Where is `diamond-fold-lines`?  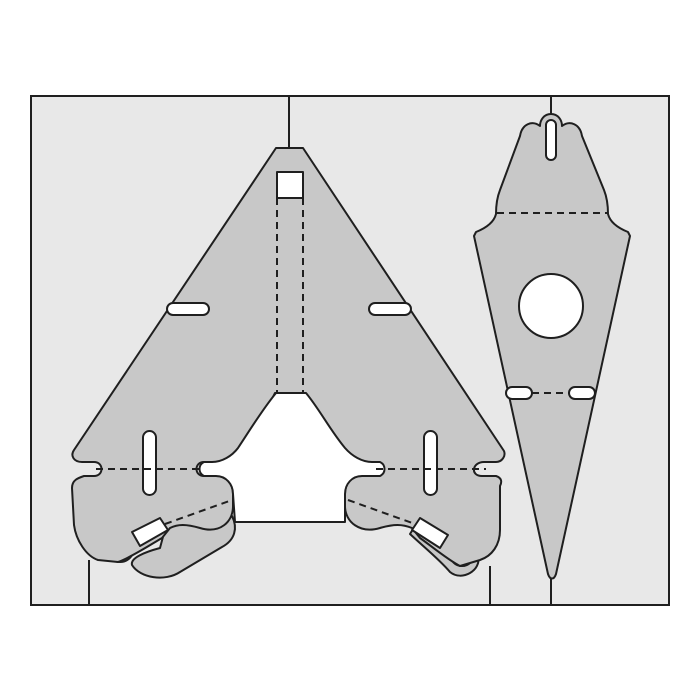 diamond-fold-lines is located at coordinates (552, 303).